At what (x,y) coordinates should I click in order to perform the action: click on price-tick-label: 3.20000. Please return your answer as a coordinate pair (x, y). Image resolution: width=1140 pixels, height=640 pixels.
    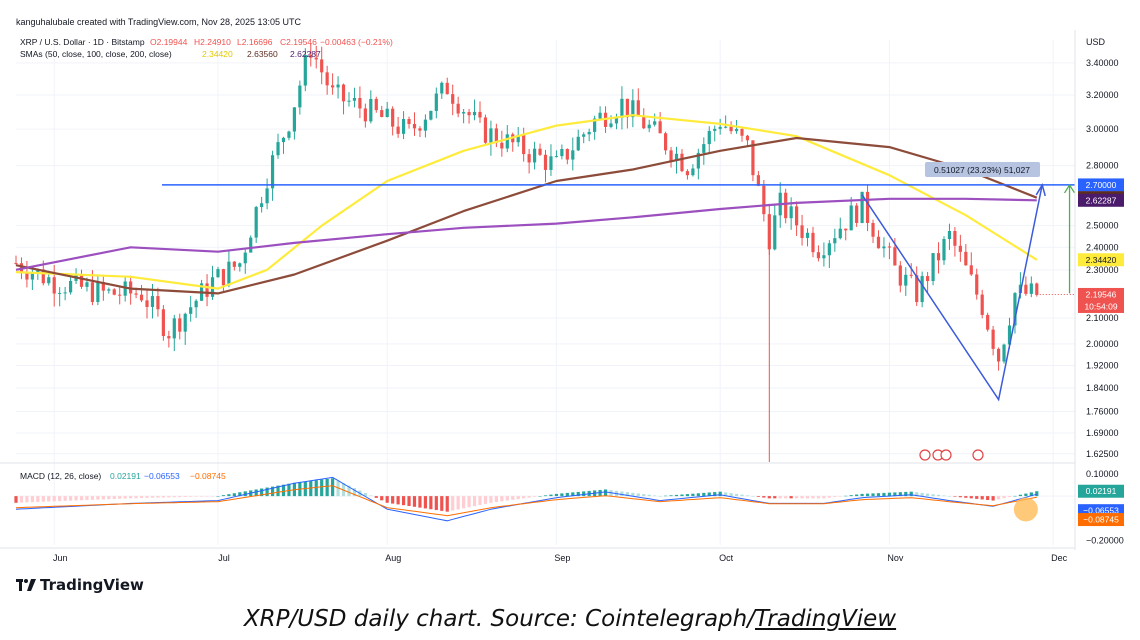
    Looking at the image, I should click on (1102, 95).